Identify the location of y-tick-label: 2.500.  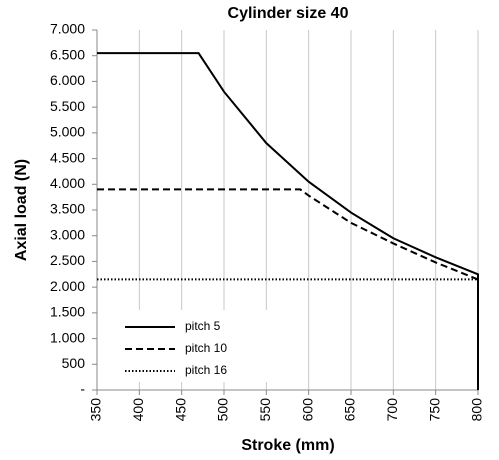
(67, 260).